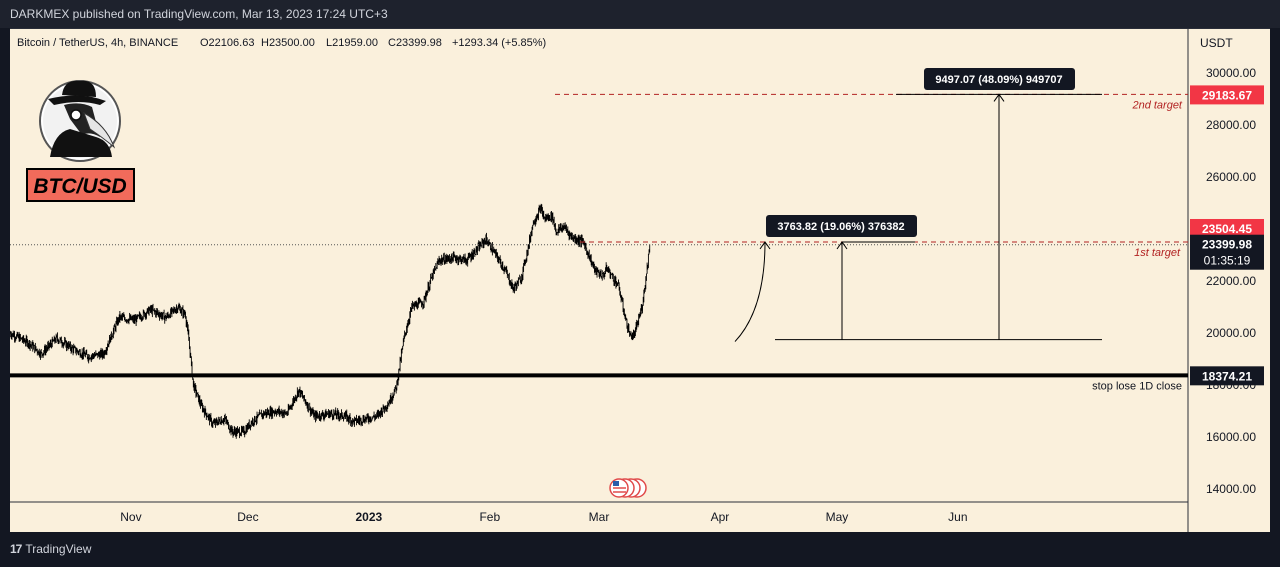  Describe the element at coordinates (640, 549) in the screenshot. I see `footer-bar: 17 TradingView` at that location.